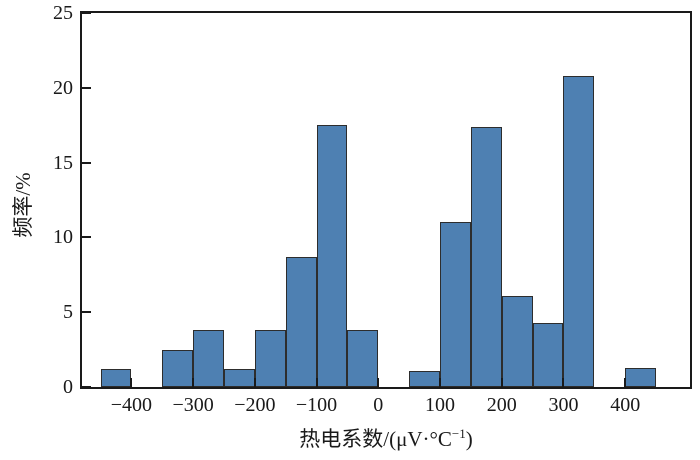 This screenshot has height=460, width=700. What do you see at coordinates (63, 87) in the screenshot?
I see `y-tick-label: 20` at bounding box center [63, 87].